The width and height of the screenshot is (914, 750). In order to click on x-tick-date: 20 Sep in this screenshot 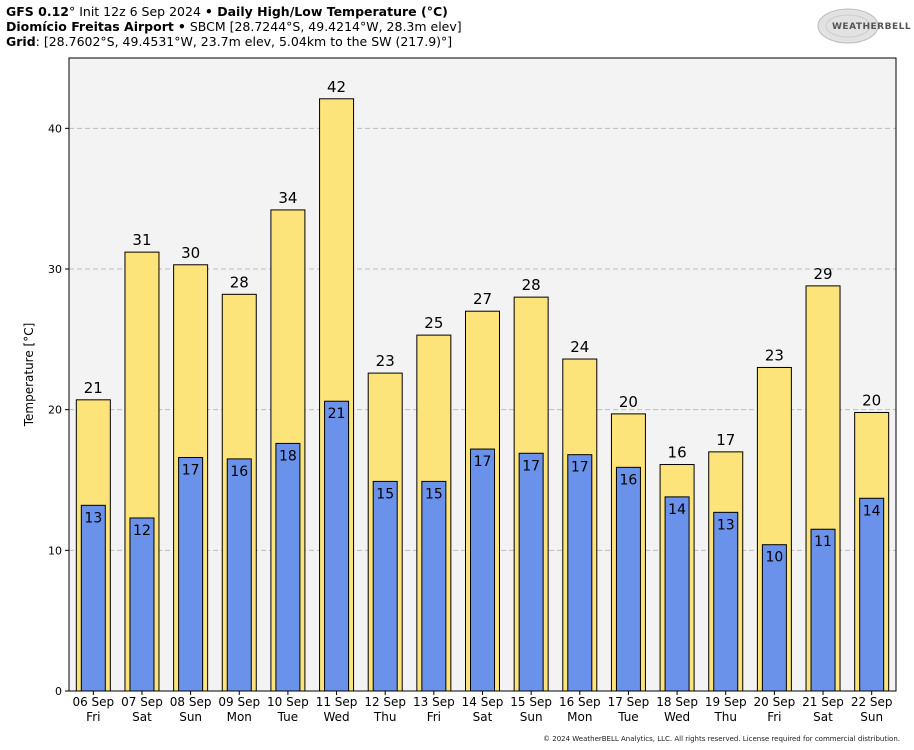, I will do `click(775, 702)`.